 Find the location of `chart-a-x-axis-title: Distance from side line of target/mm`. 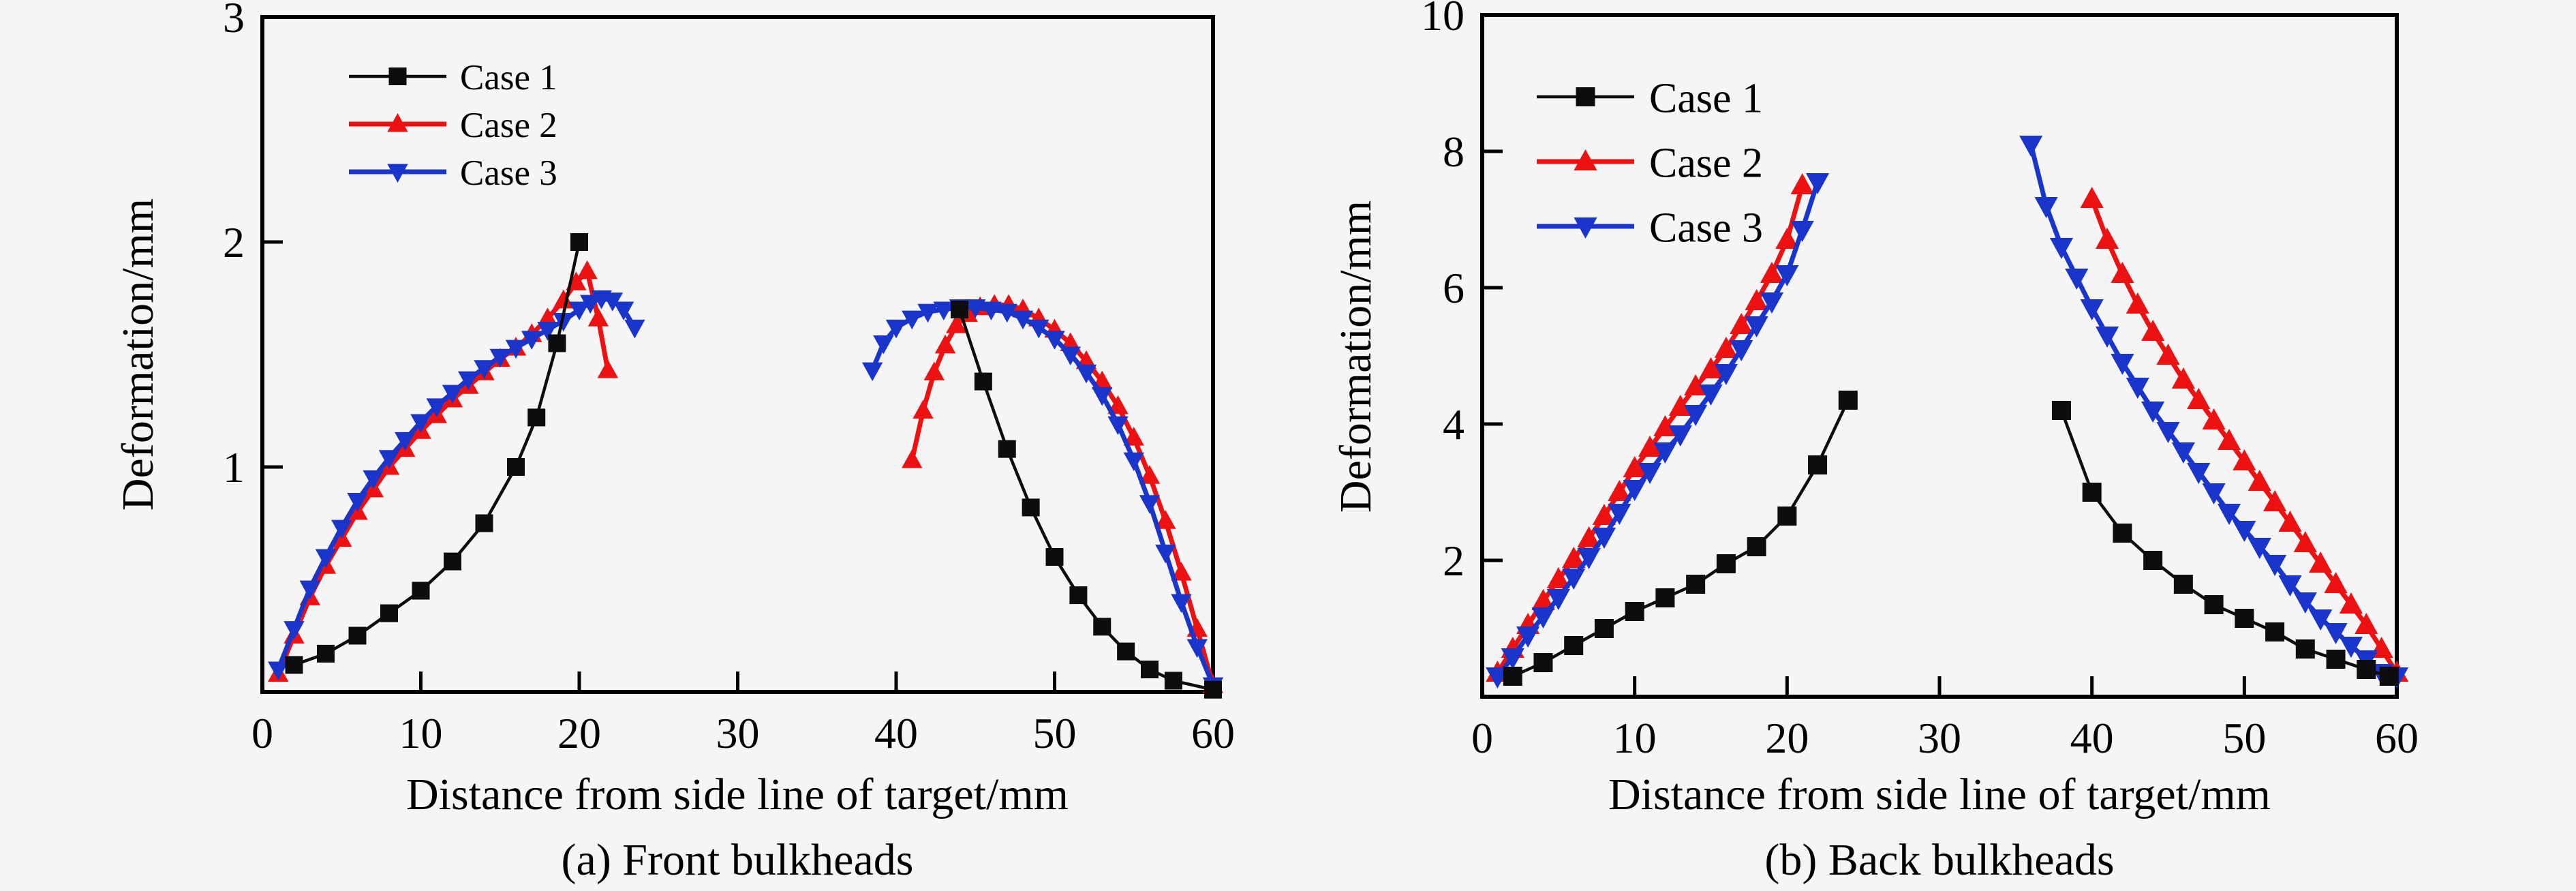

chart-a-x-axis-title: Distance from side line of target/mm is located at coordinates (737, 794).